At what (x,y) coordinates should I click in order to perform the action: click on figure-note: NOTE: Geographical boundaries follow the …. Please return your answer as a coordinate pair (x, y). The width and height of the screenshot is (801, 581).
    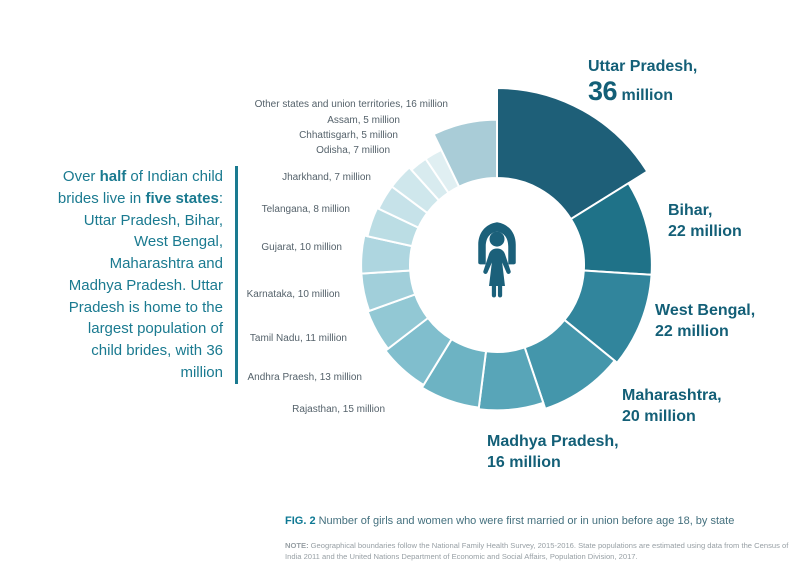
    Looking at the image, I should click on (537, 551).